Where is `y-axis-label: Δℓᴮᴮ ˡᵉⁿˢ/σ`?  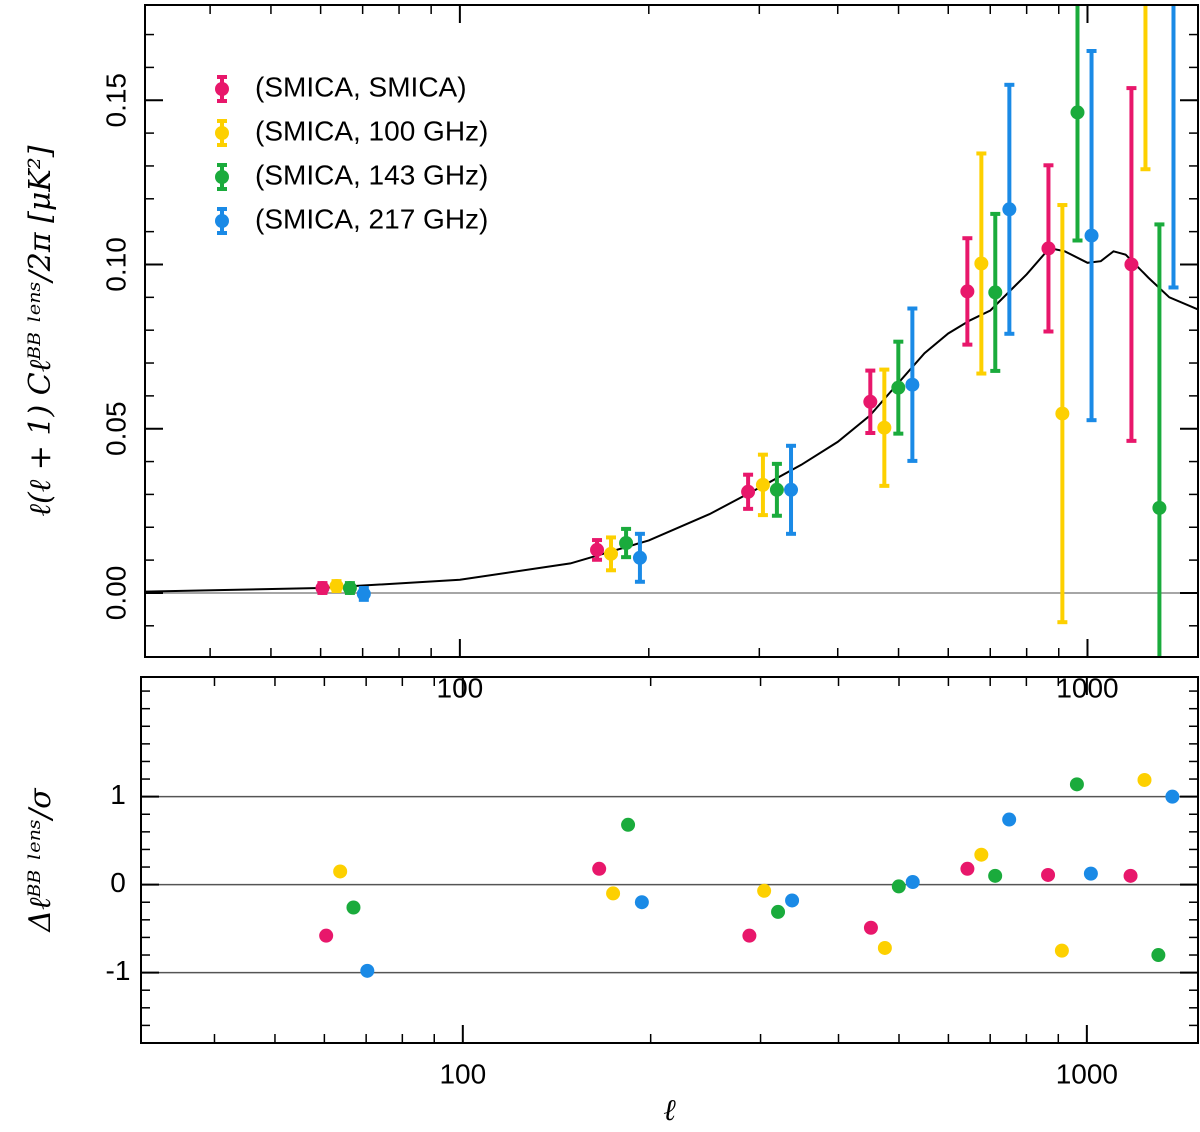 y-axis-label: Δℓᴮᴮ ˡᵉⁿˢ/σ is located at coordinates (40, 860).